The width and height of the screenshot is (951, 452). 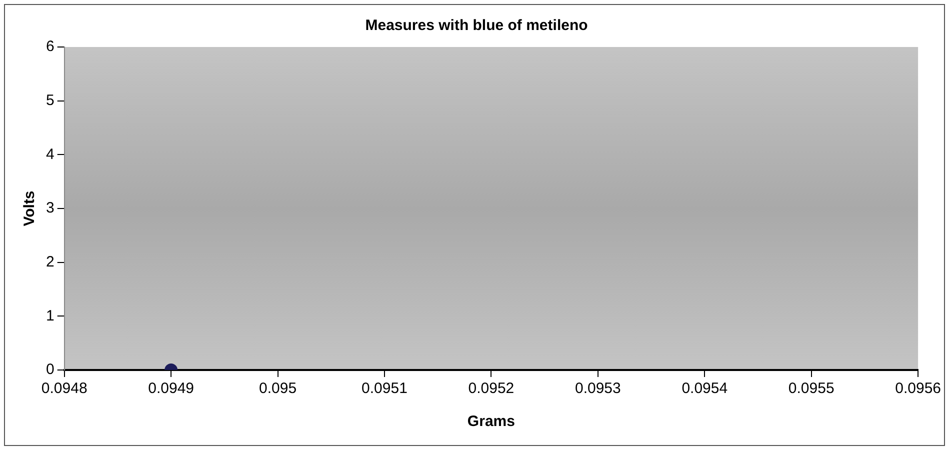 I want to click on chart-title: Measures with blue of metileno, so click(x=476, y=25).